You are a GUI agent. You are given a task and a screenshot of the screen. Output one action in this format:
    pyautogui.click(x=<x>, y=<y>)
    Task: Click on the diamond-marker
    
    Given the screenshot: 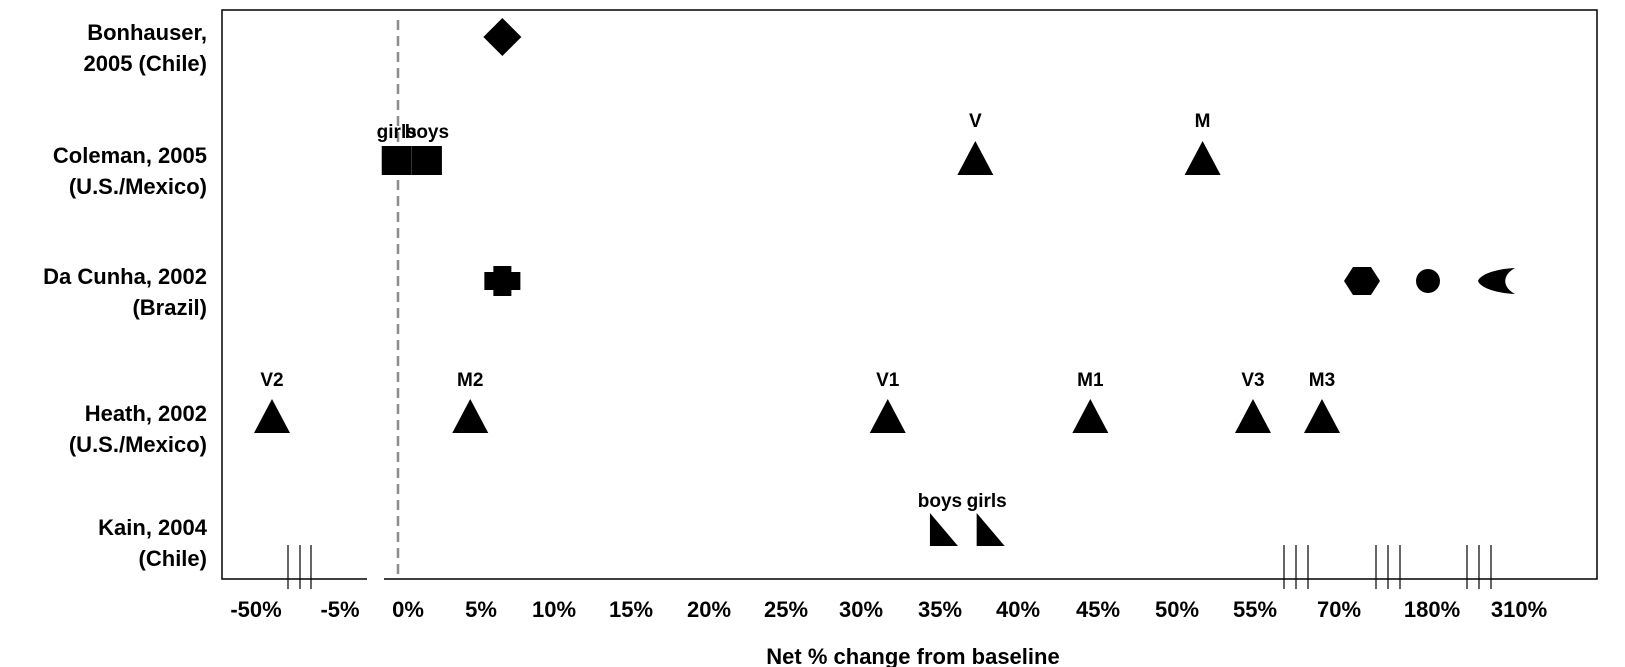 What is the action you would take?
    pyautogui.click(x=502, y=37)
    